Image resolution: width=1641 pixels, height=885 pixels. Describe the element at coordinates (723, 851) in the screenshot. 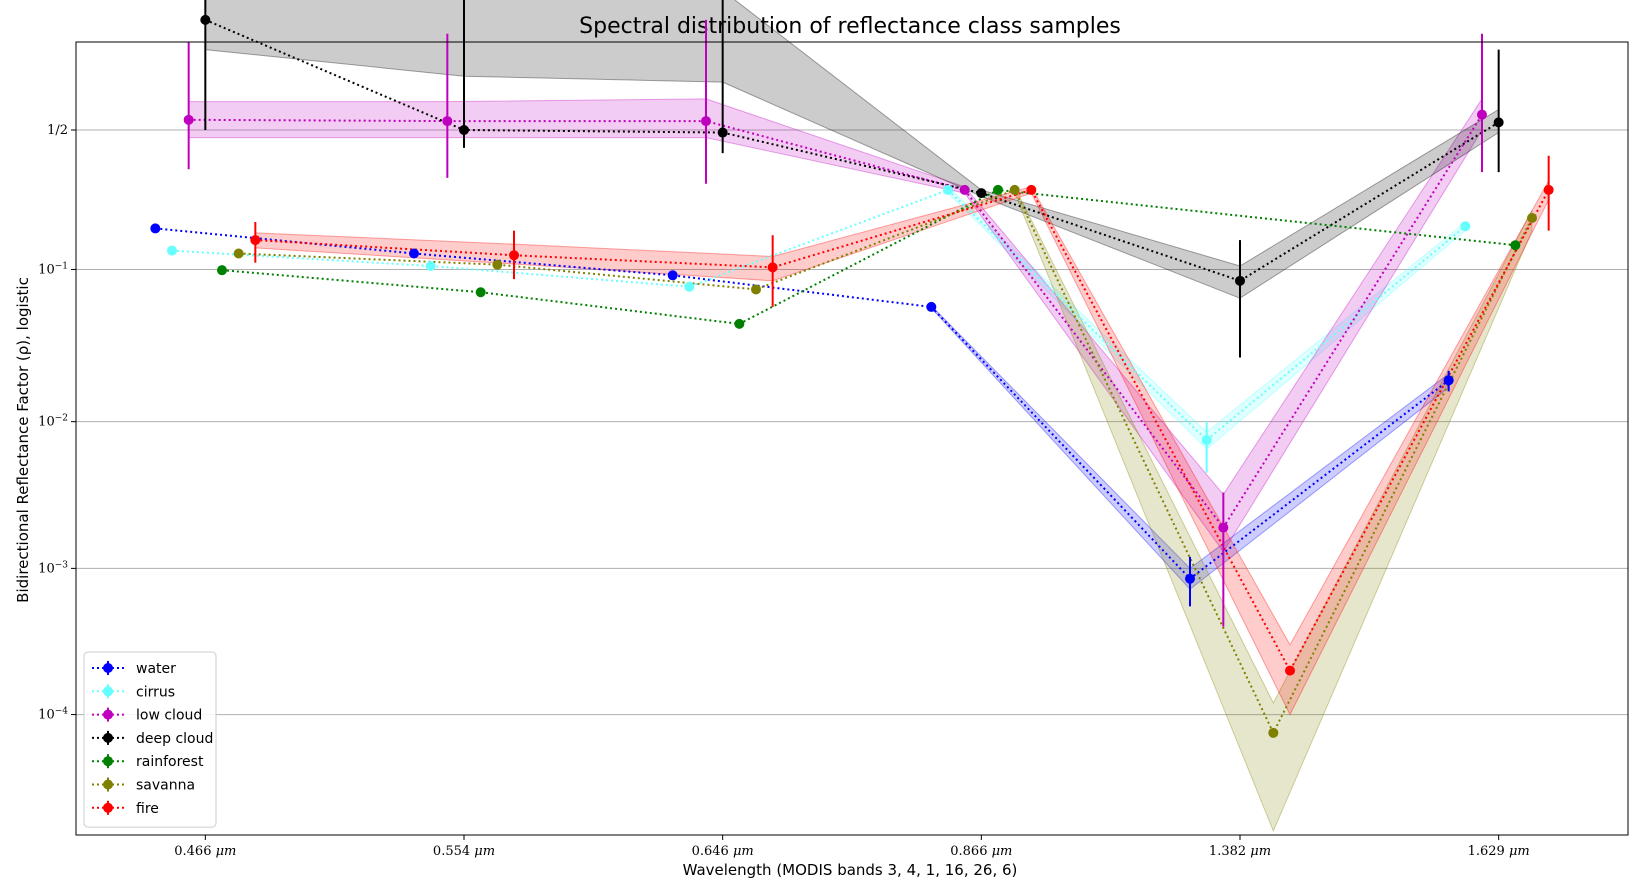

I see `x-tick-label: 0.646 μm` at that location.